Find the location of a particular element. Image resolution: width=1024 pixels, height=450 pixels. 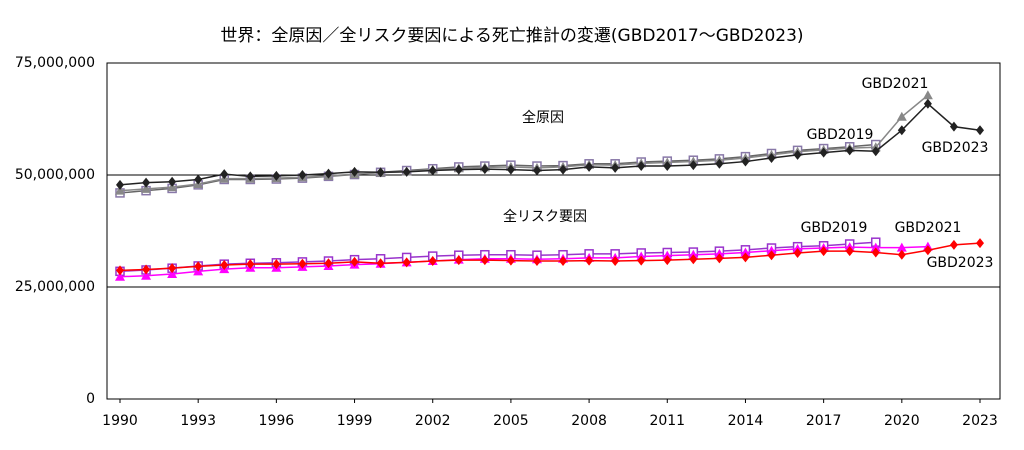

y-tick-label: 50,000,000 is located at coordinates (55, 175).